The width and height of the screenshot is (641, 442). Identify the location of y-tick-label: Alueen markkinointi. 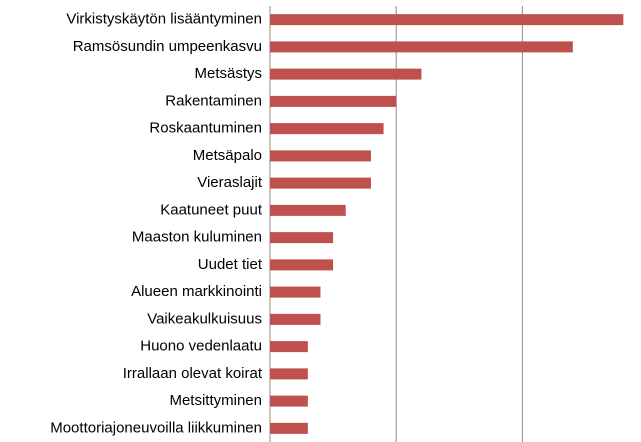
(196, 291).